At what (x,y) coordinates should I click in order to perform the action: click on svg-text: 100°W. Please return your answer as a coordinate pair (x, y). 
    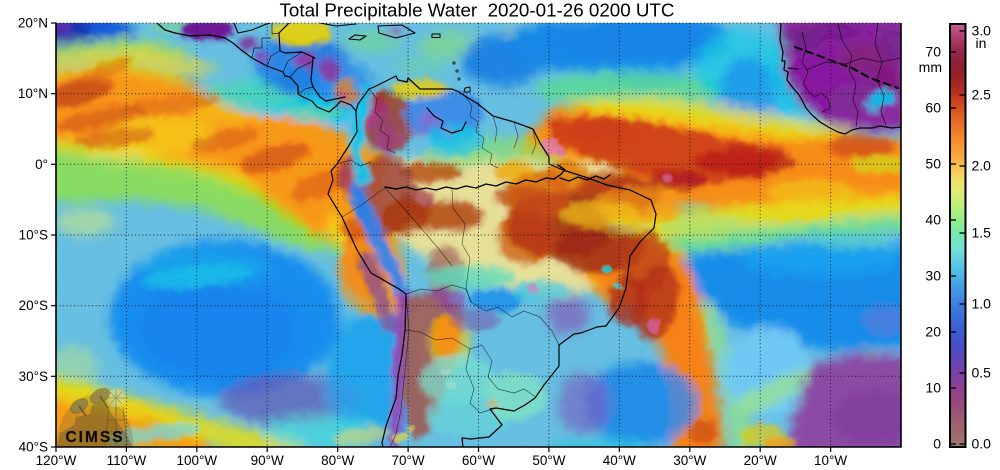
    Looking at the image, I should click on (196, 460).